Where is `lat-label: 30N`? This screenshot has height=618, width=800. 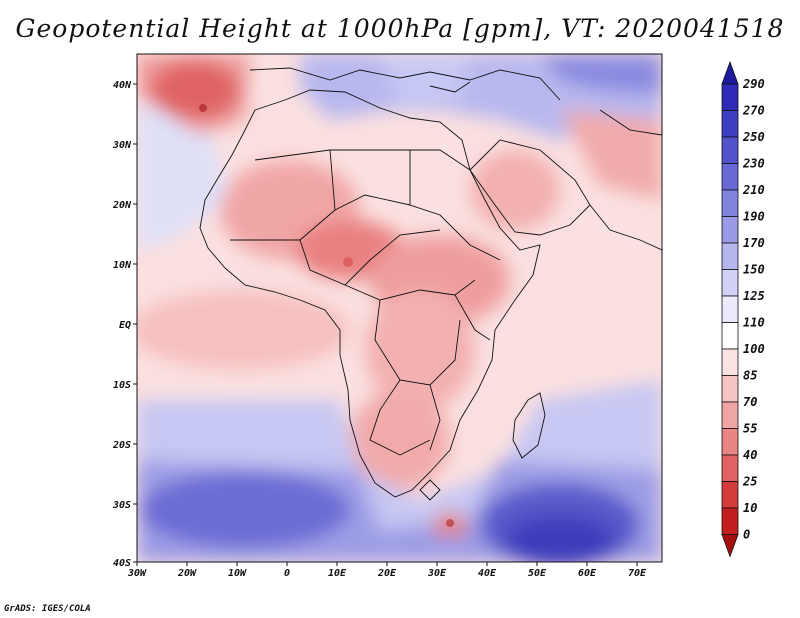 lat-label: 30N is located at coordinates (122, 145).